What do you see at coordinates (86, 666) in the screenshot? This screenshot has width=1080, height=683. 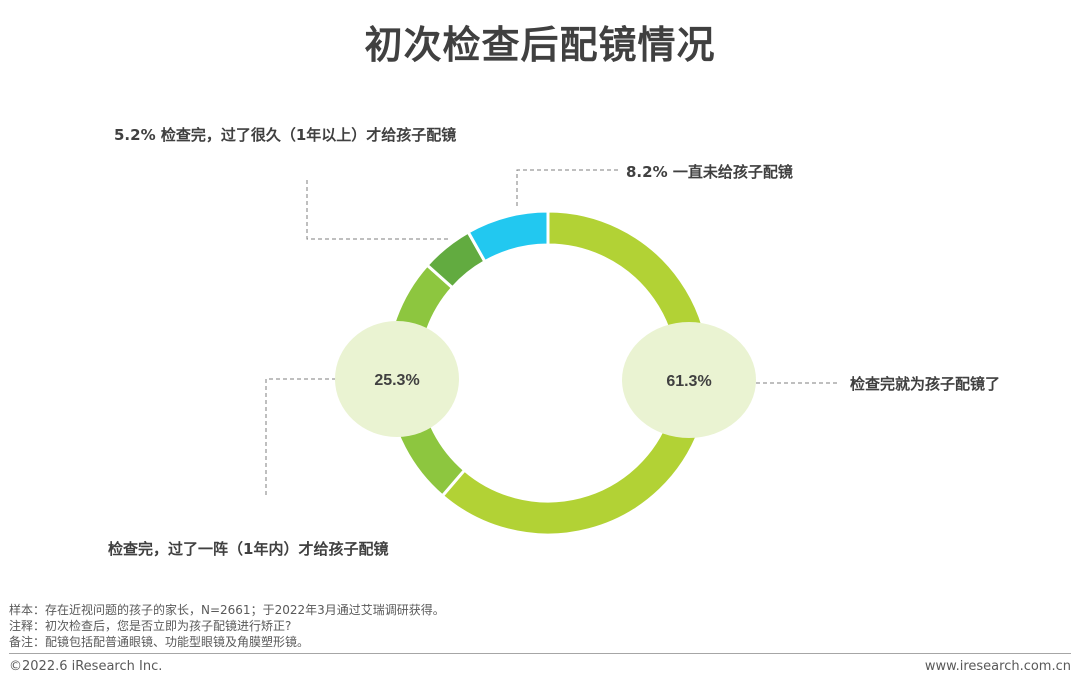 I see `copyright: ©2022.6 iResearch Inc.` at bounding box center [86, 666].